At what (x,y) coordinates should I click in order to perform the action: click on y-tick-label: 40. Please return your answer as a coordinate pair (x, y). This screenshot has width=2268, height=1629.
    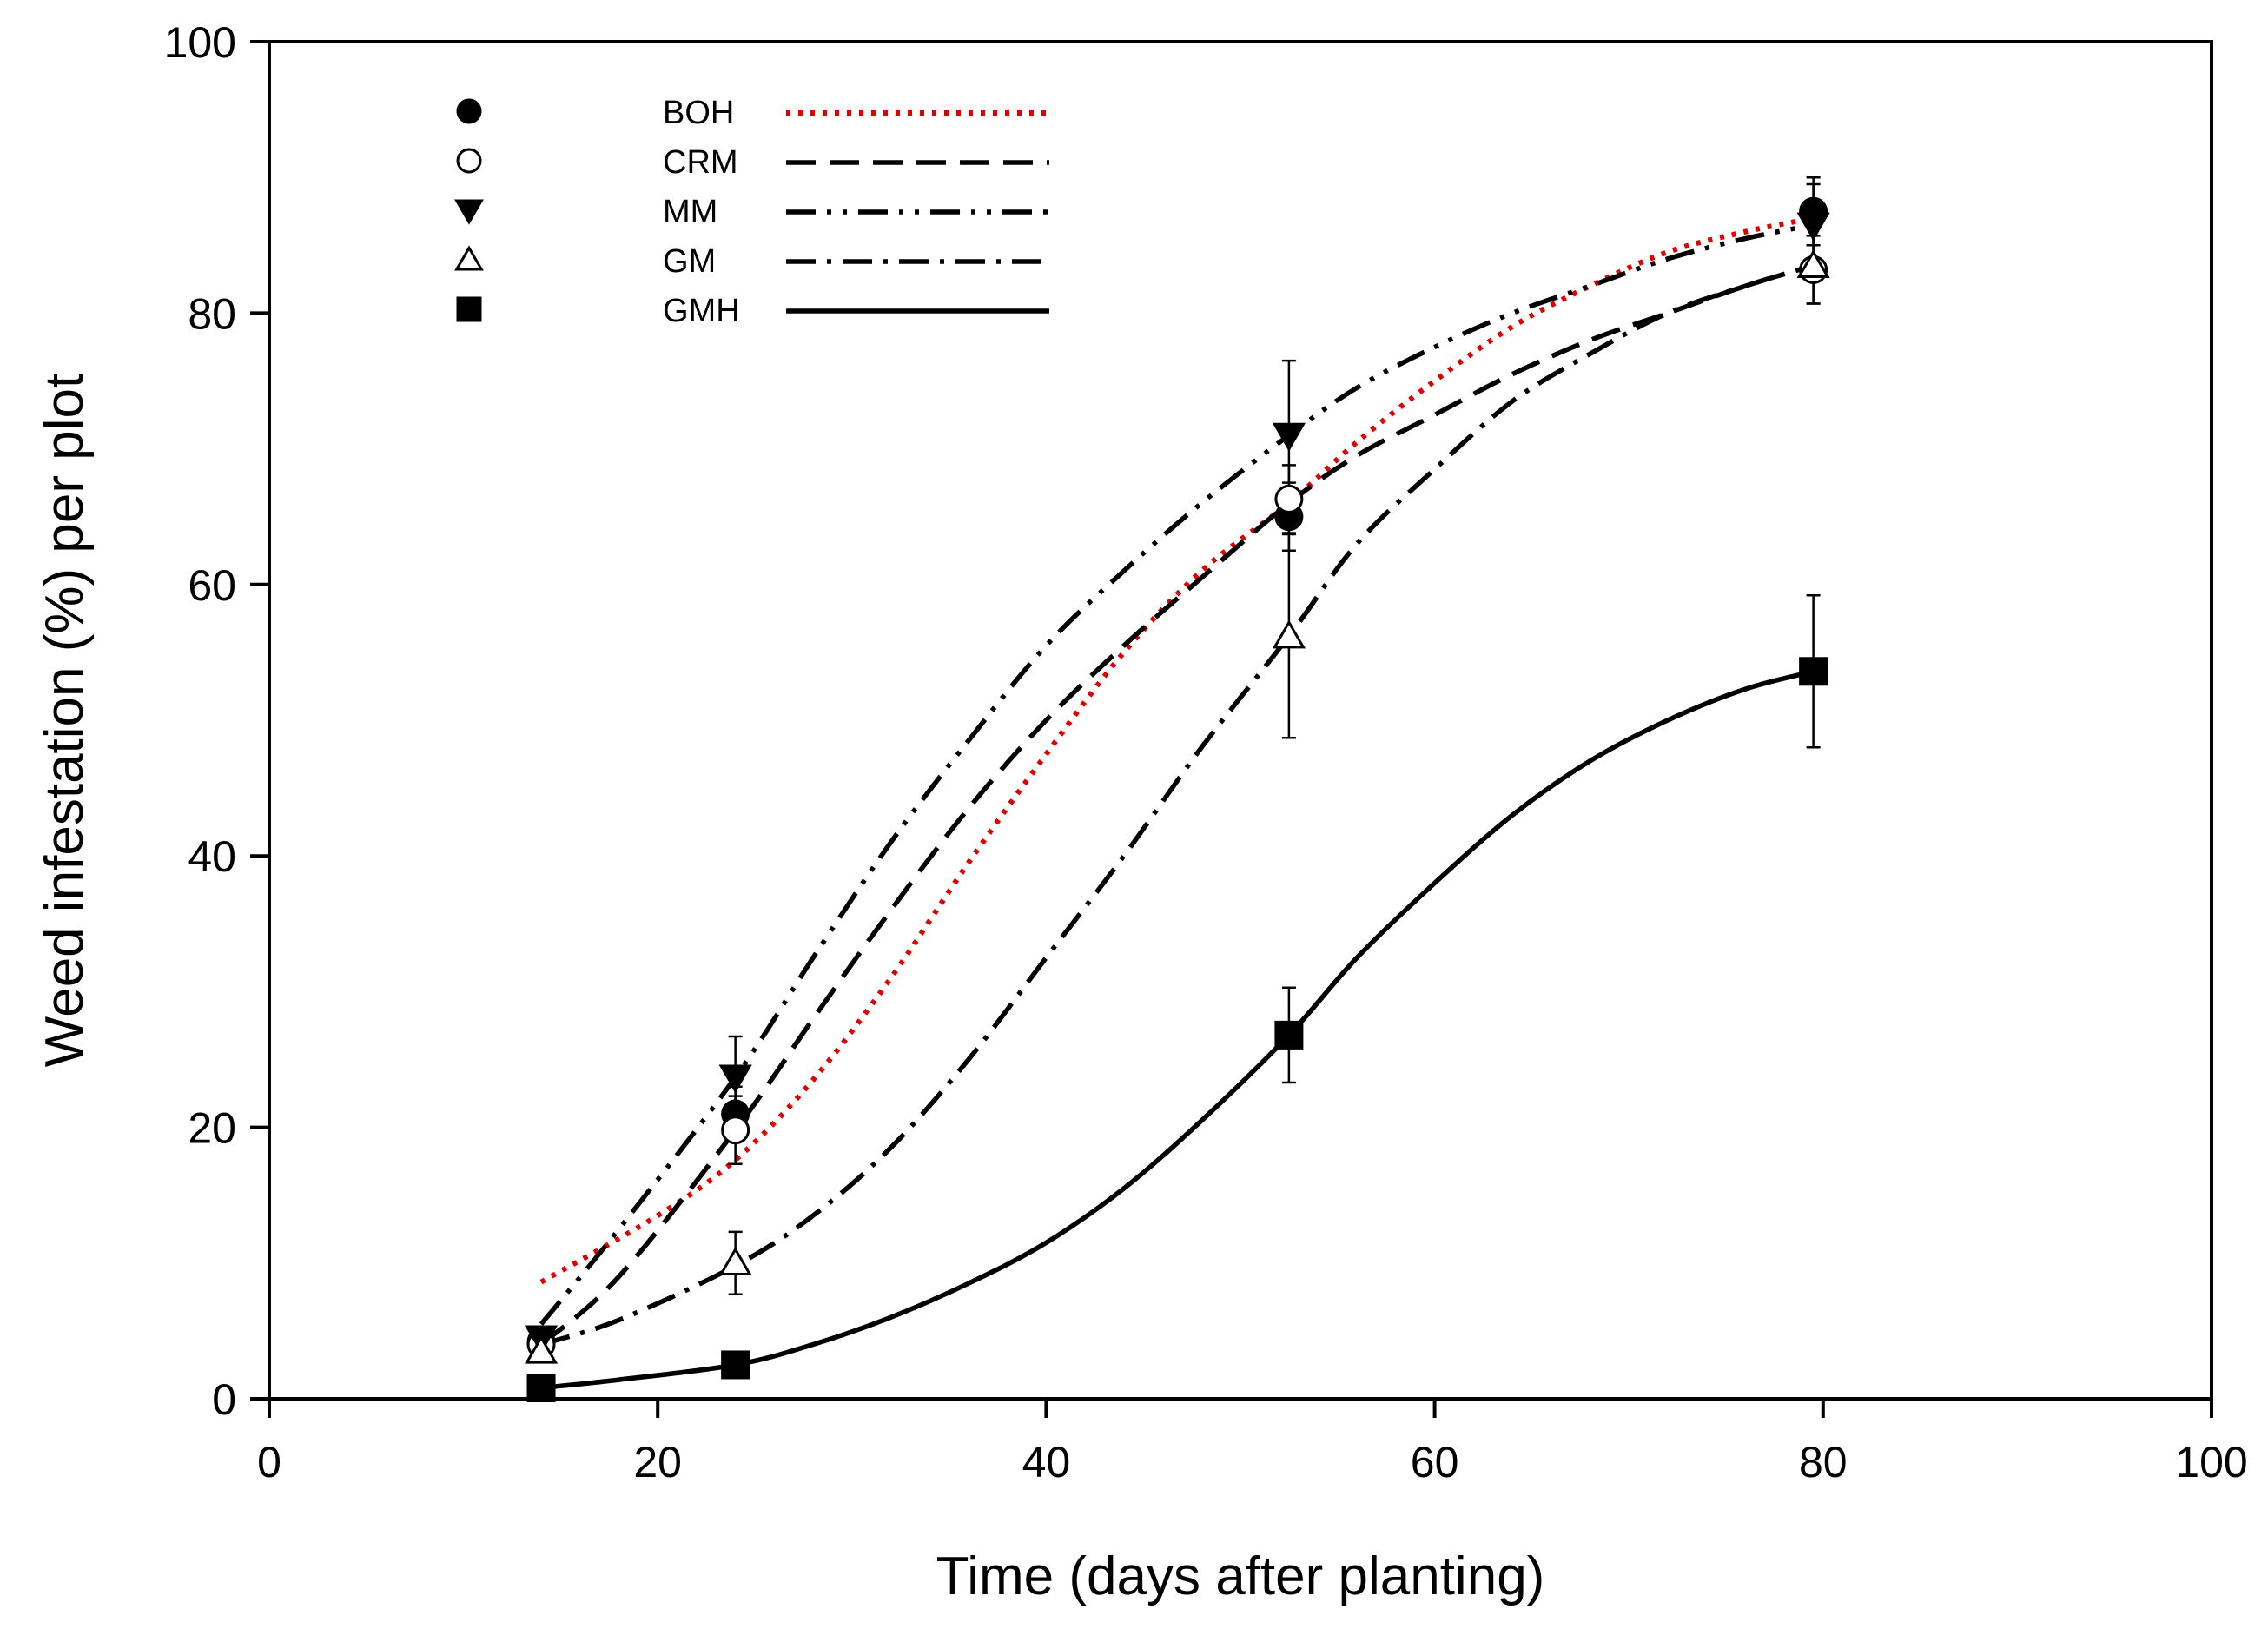
    Looking at the image, I should click on (212, 856).